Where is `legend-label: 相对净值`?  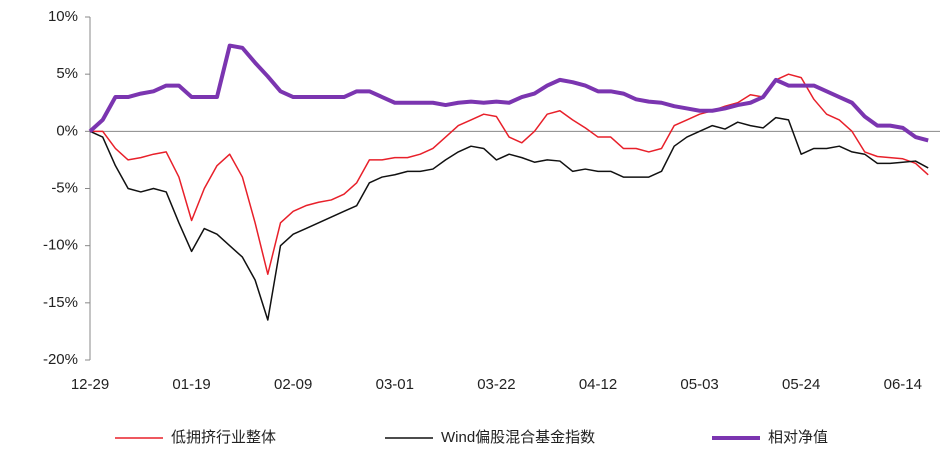
legend-label: 相对净值 is located at coordinates (798, 437).